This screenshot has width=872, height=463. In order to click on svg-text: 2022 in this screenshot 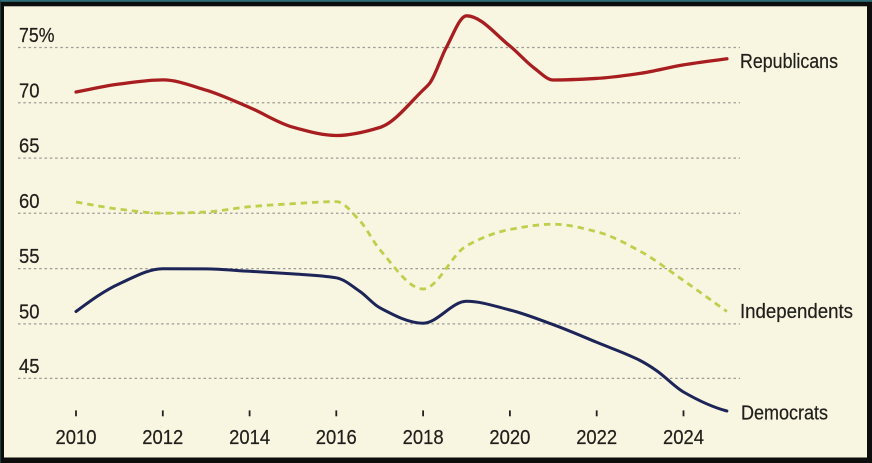, I will do `click(596, 438)`.